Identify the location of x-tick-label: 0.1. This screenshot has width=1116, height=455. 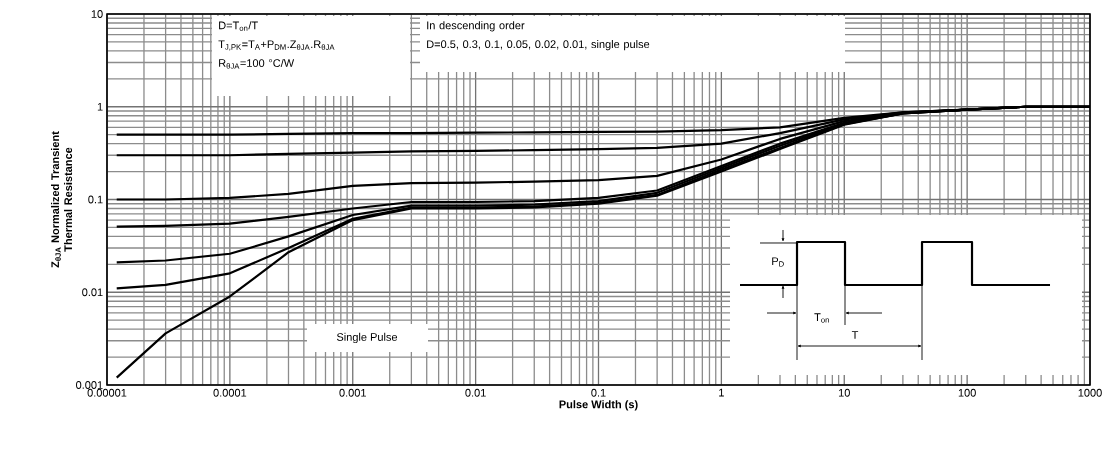
(598, 392).